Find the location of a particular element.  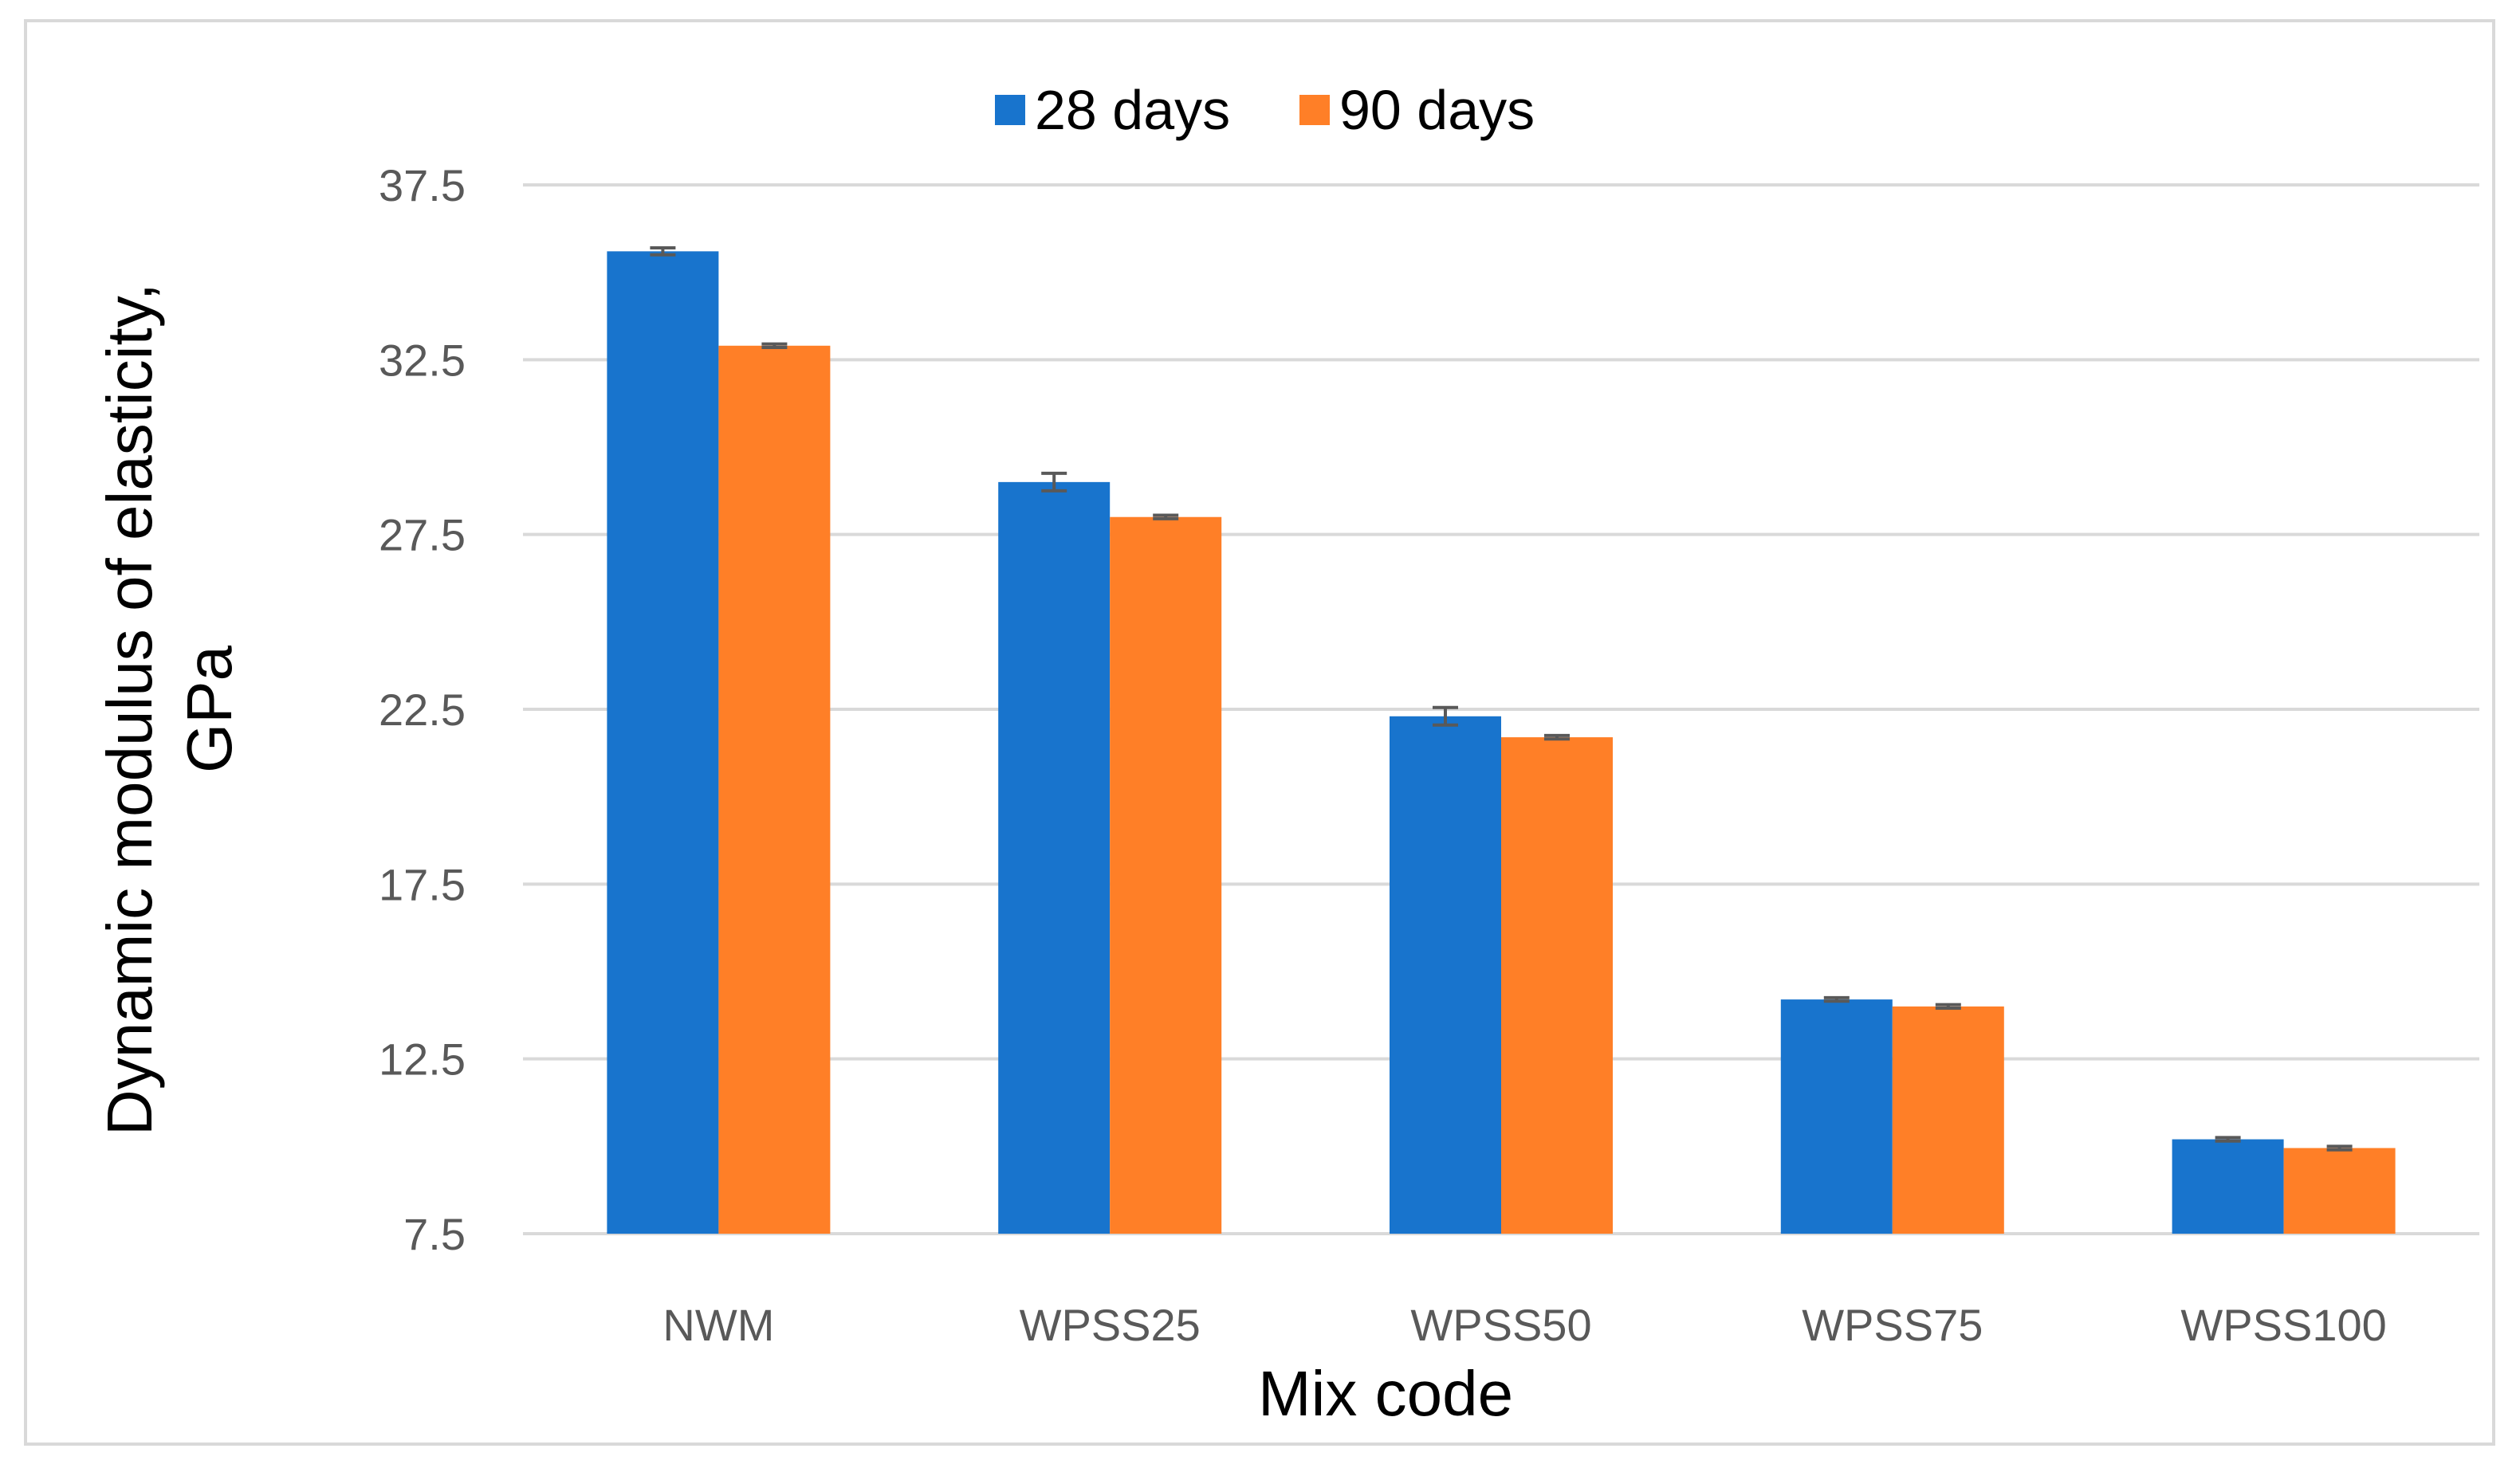

legend-label-90-days: 90 days is located at coordinates (1437, 110).